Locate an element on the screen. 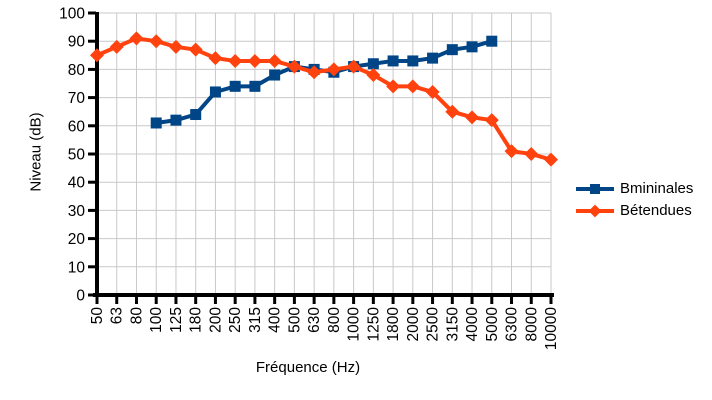  y-axis-tick-label: 80 is located at coordinates (77, 70).